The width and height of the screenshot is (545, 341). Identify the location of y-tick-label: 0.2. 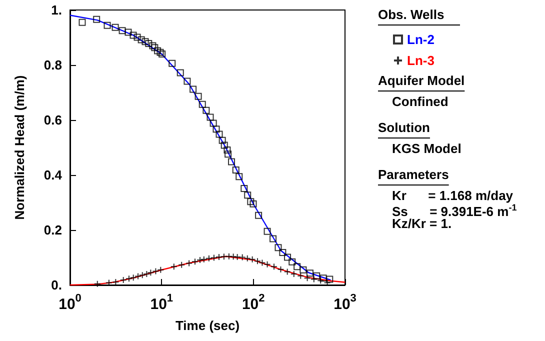
(53, 230).